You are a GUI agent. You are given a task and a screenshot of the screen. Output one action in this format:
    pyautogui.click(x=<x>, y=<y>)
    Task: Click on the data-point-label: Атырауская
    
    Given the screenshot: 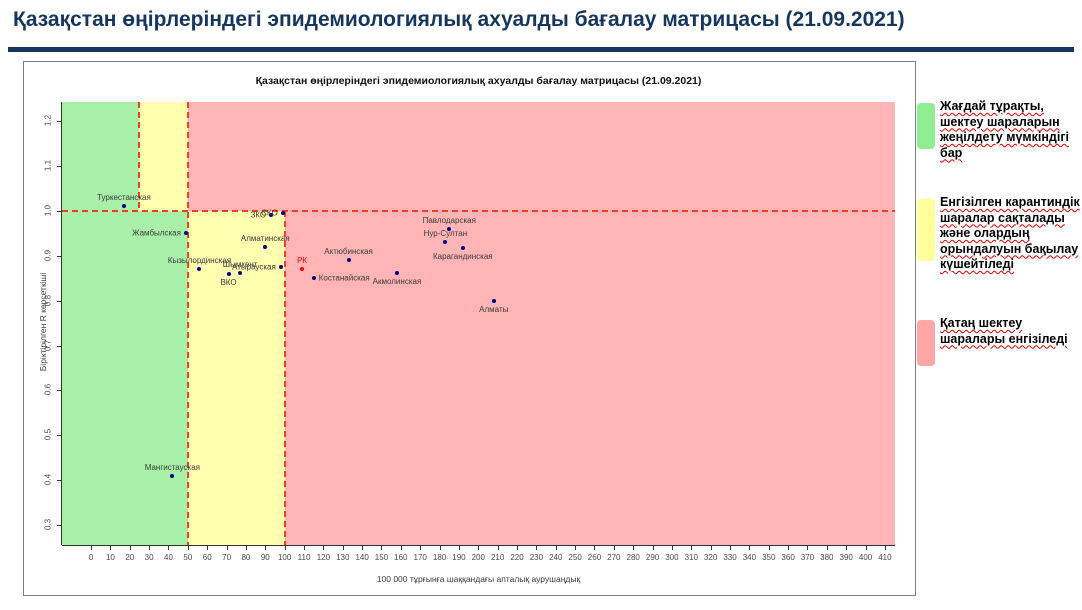 What is the action you would take?
    pyautogui.click(x=254, y=267)
    